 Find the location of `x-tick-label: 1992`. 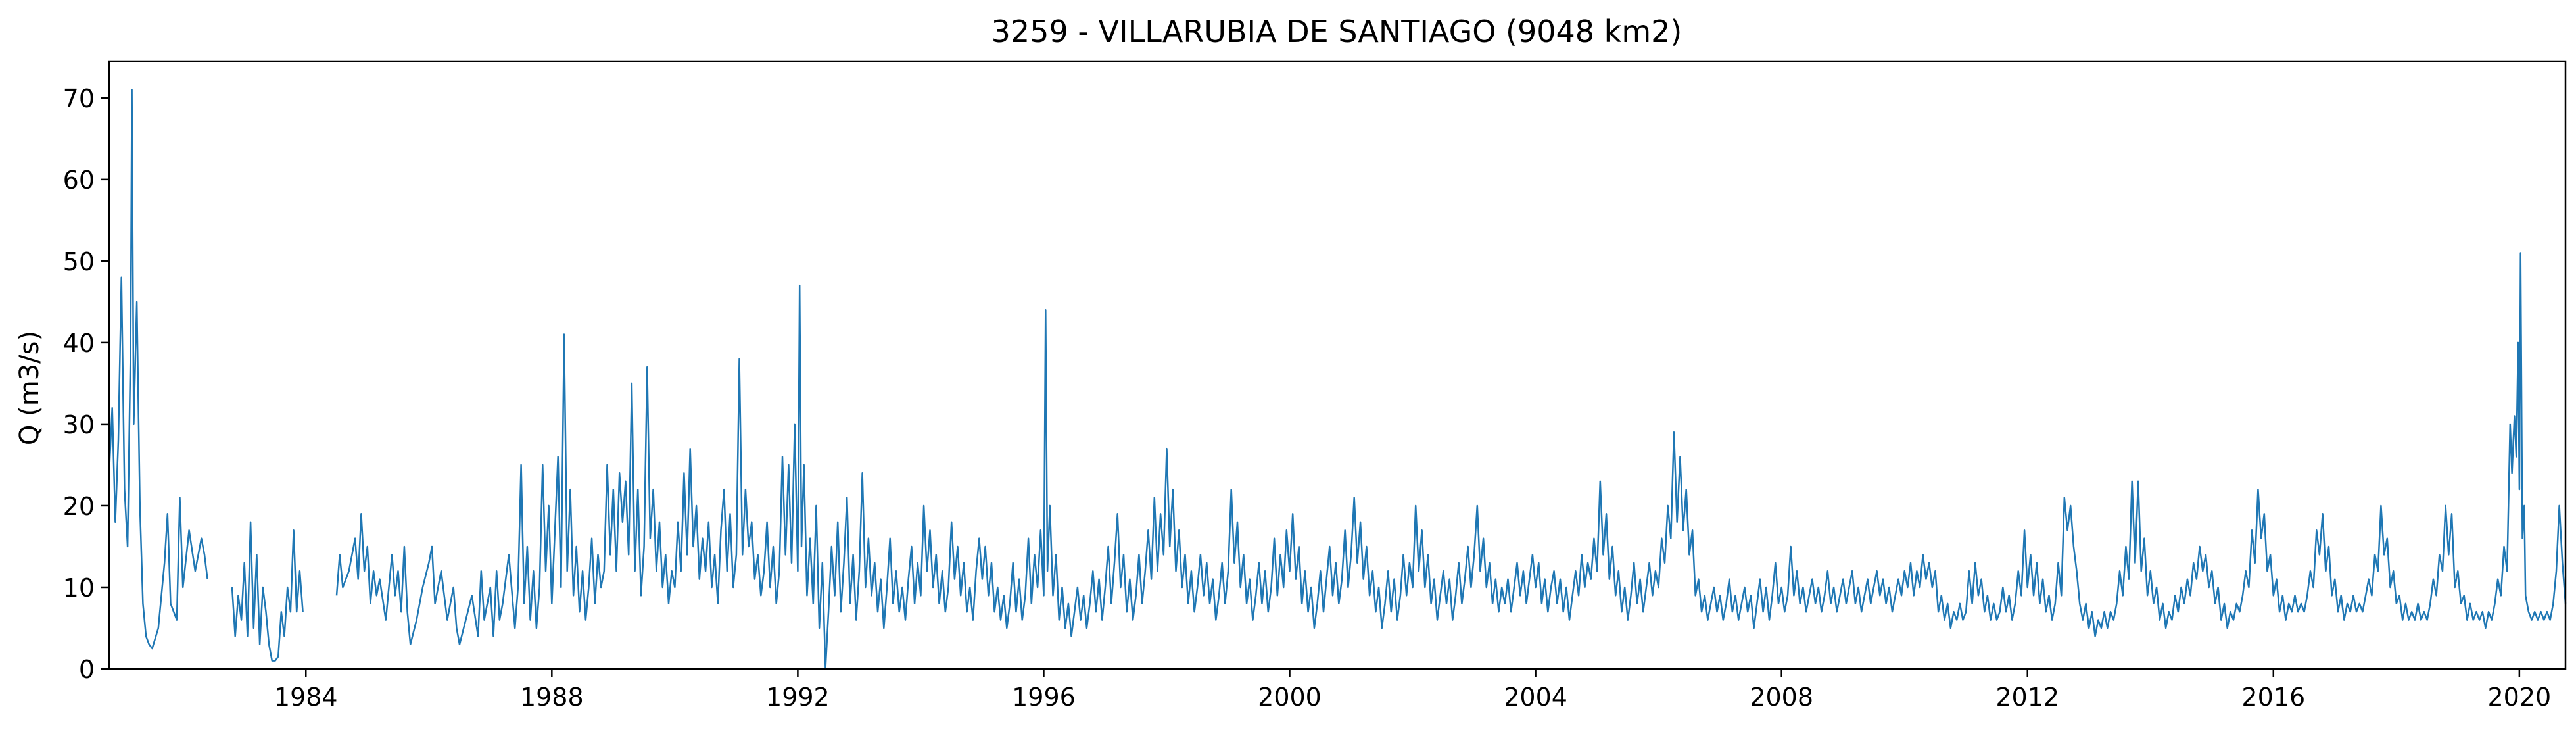

x-tick-label: 1992 is located at coordinates (798, 697).